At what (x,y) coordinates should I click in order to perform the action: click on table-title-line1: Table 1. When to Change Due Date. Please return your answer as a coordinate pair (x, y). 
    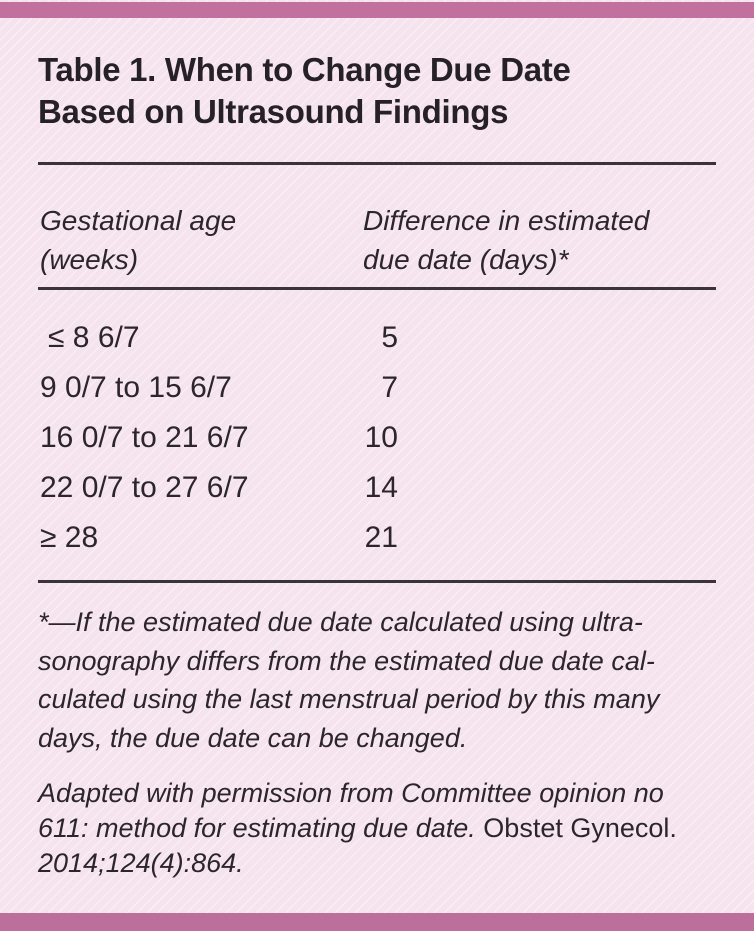
    Looking at the image, I should click on (304, 69).